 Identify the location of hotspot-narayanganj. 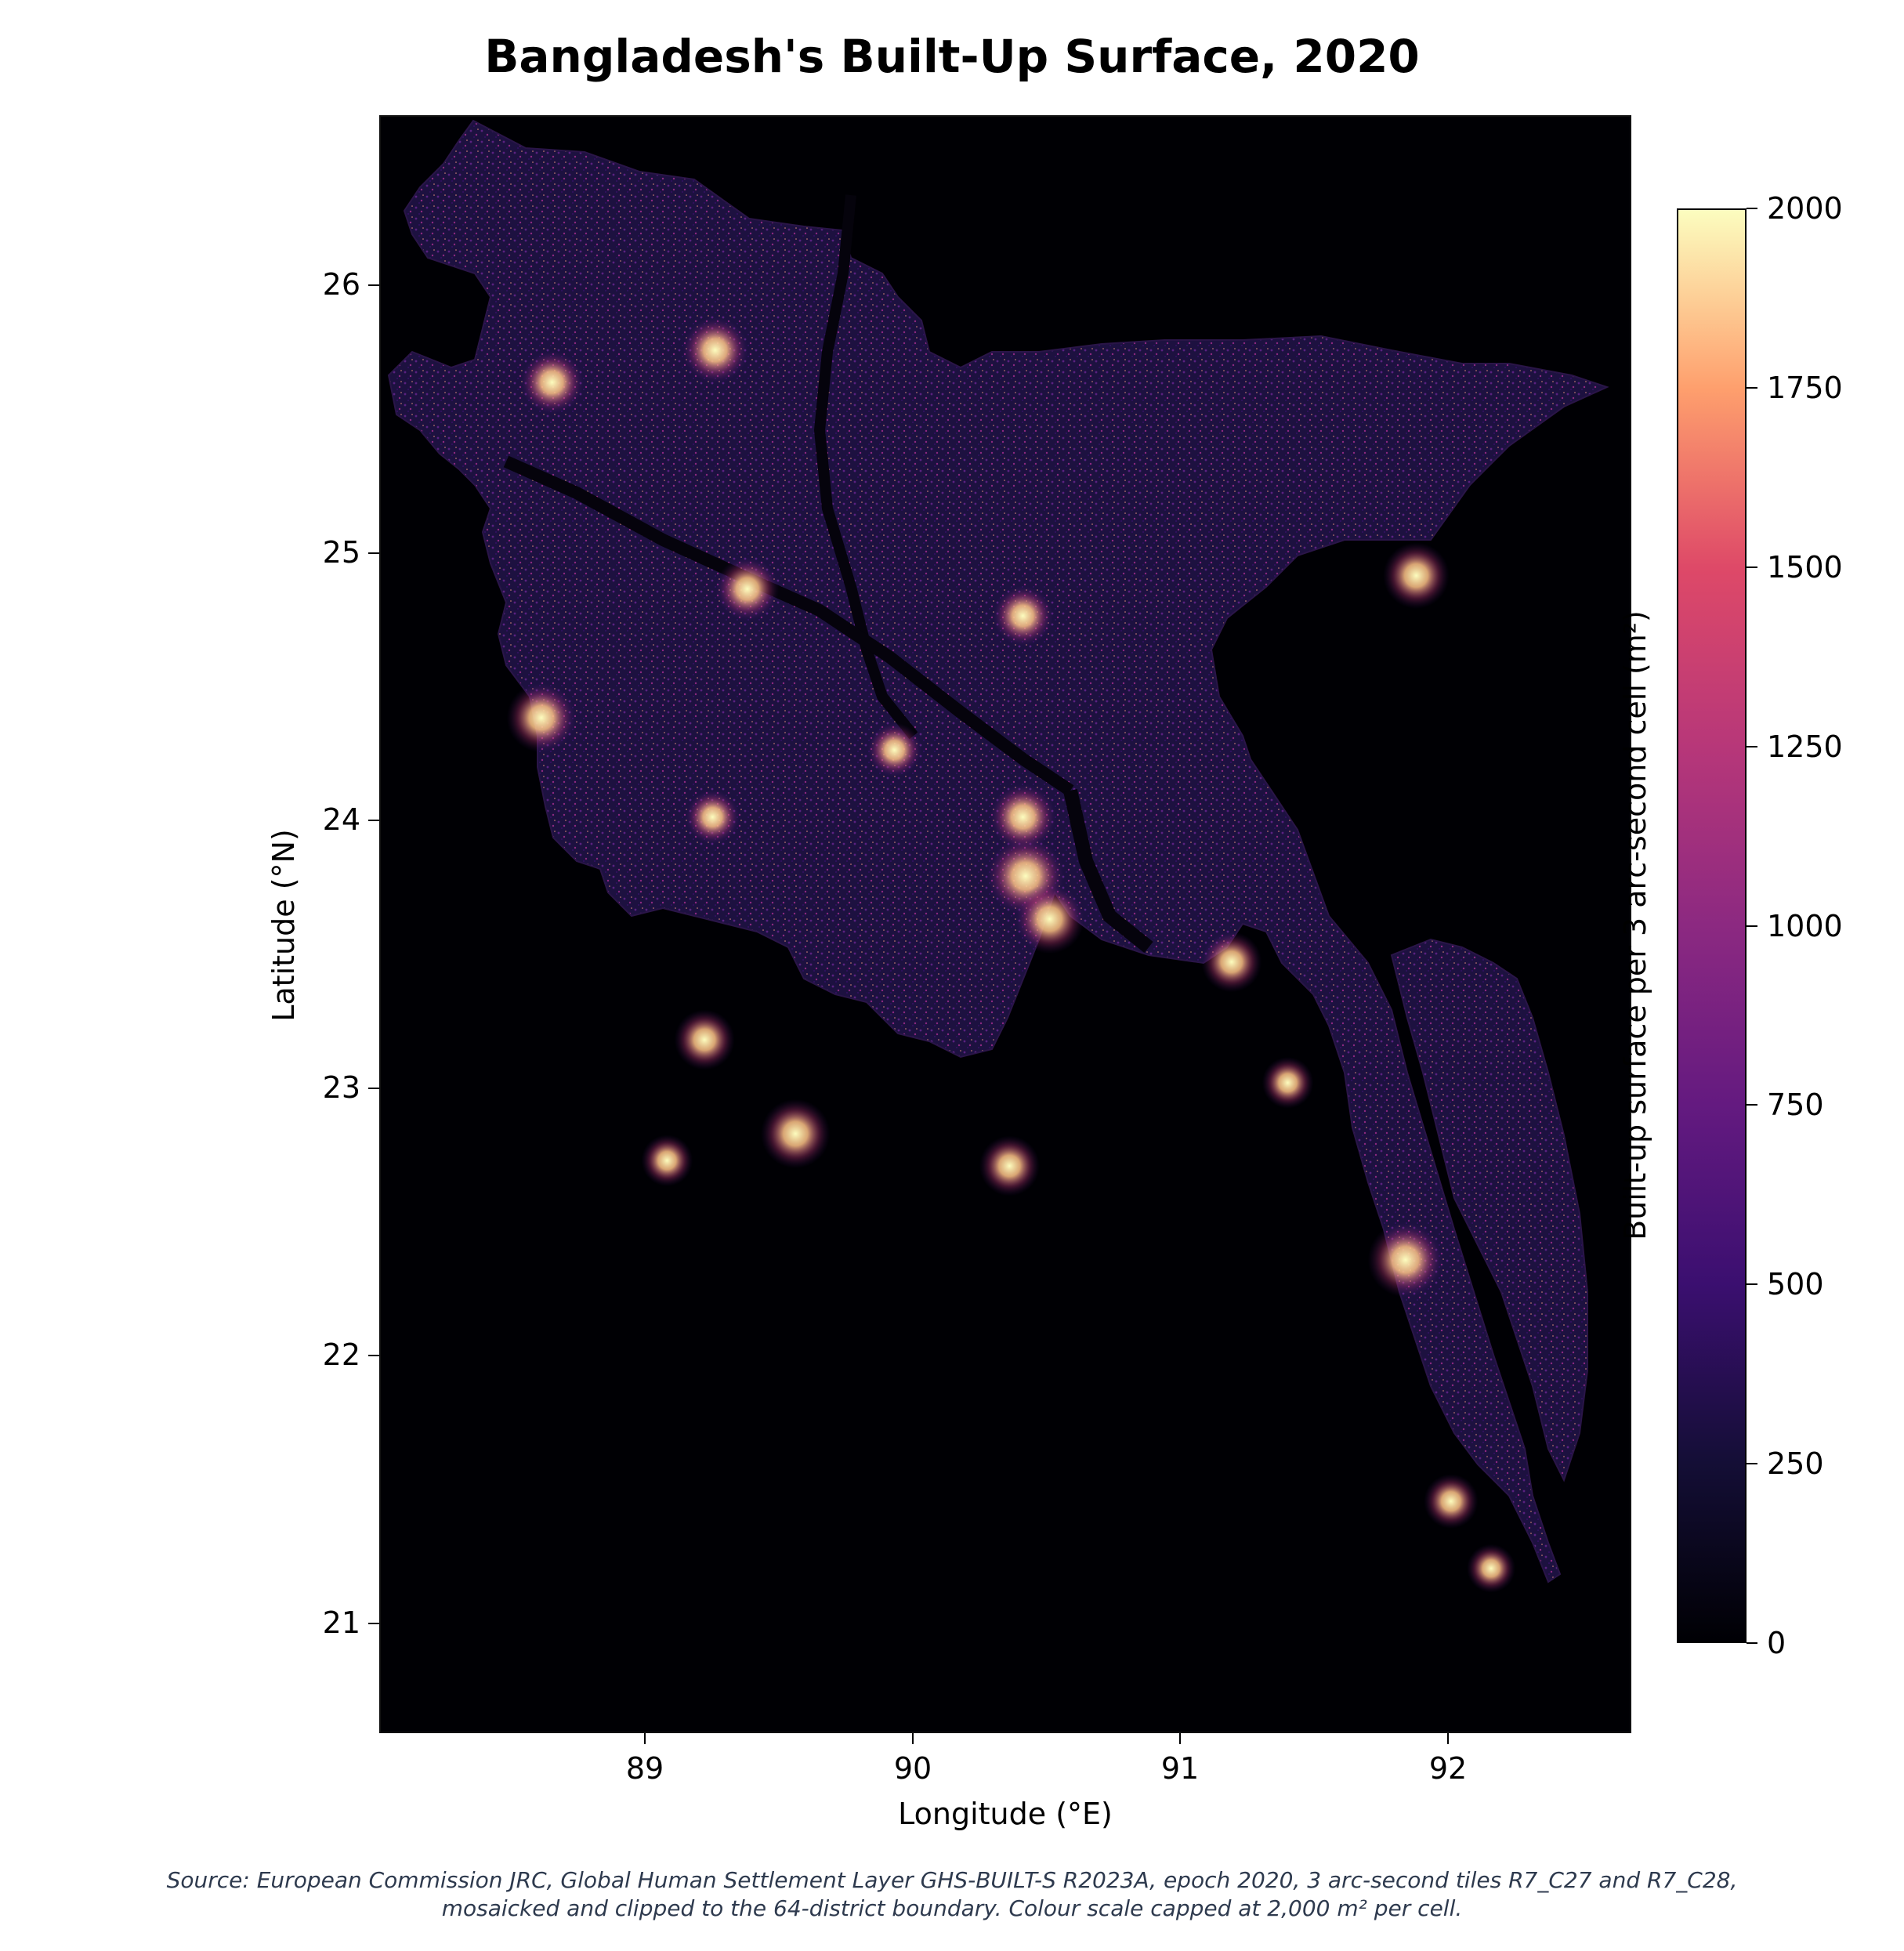
(1049, 919).